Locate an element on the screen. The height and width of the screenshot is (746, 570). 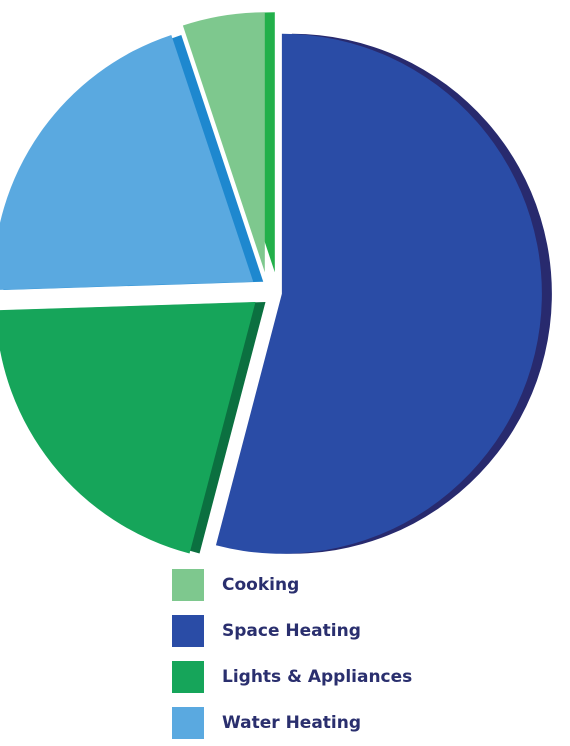
legend-swatch-water-heating is located at coordinates (188, 723).